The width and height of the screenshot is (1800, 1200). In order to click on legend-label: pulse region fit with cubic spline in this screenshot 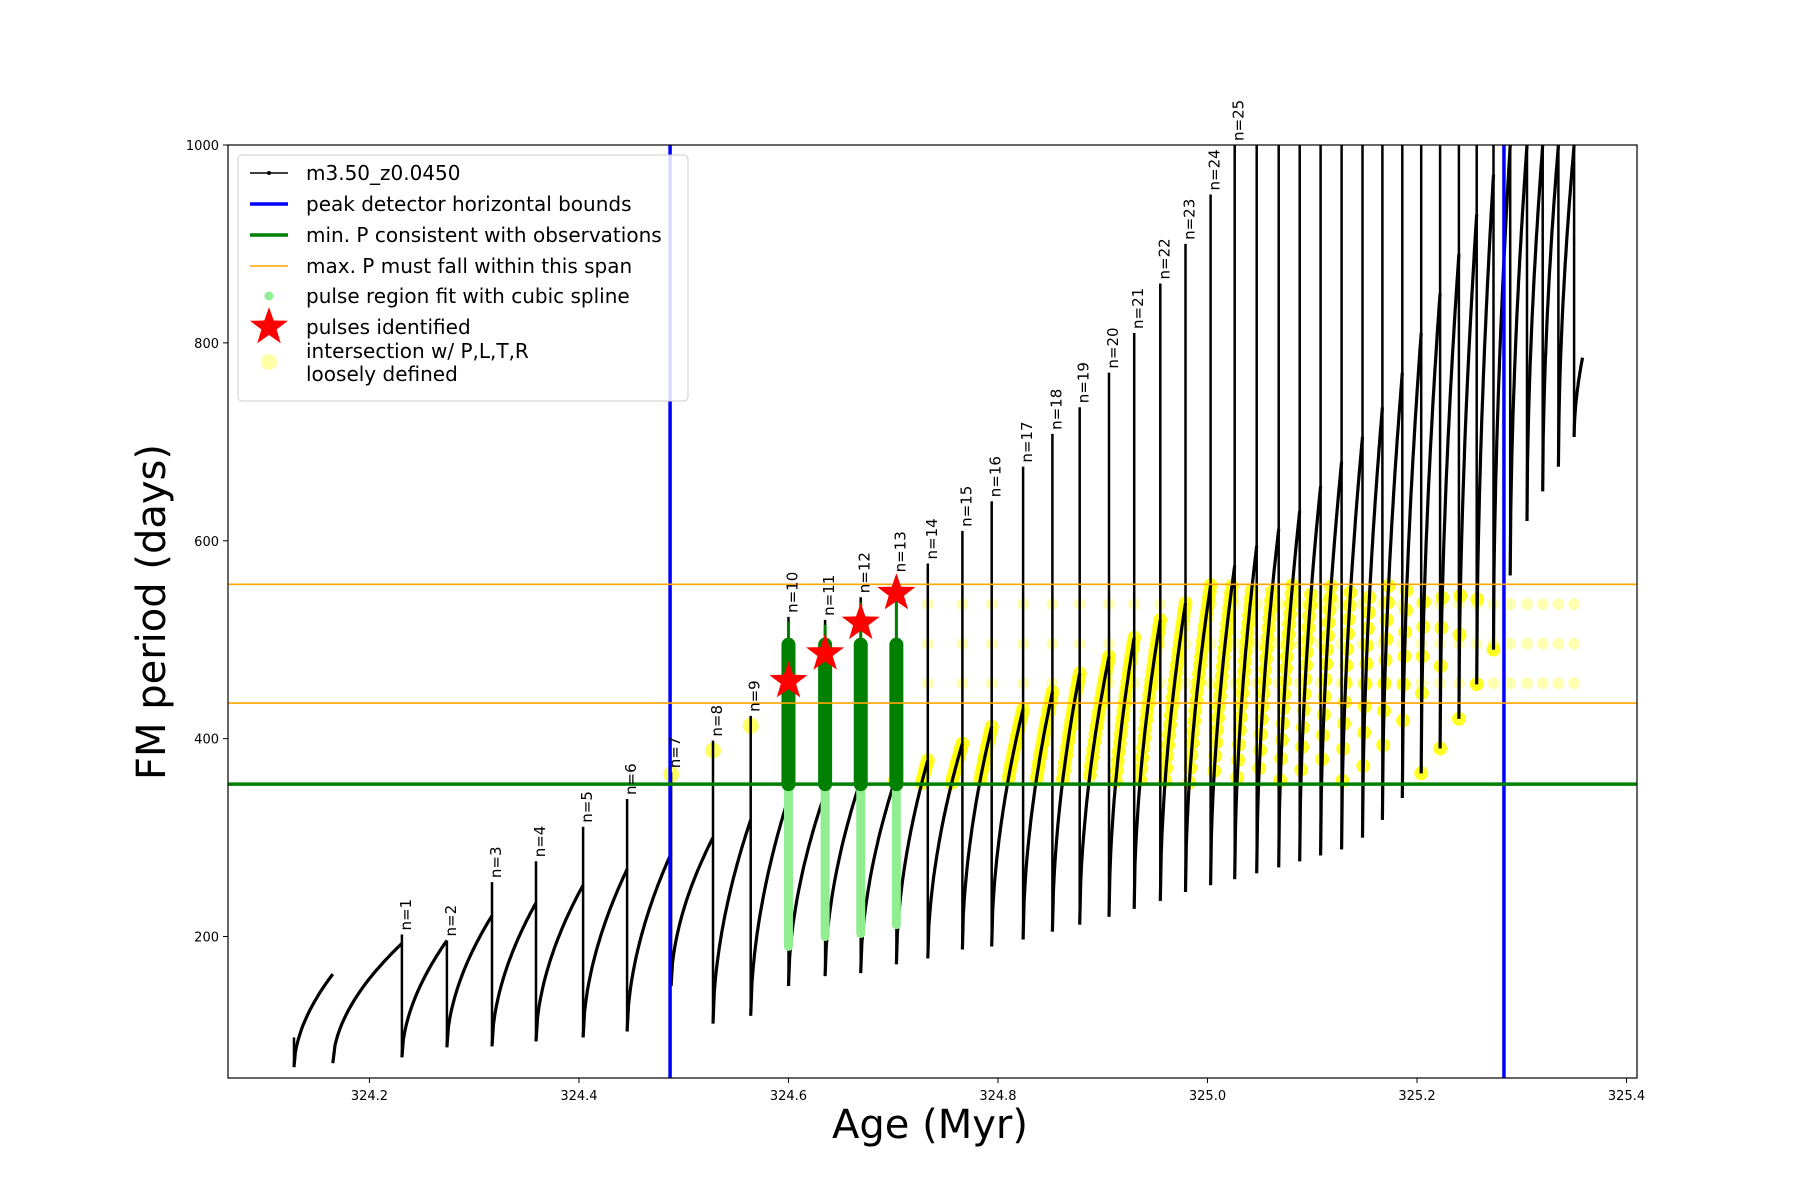, I will do `click(468, 296)`.